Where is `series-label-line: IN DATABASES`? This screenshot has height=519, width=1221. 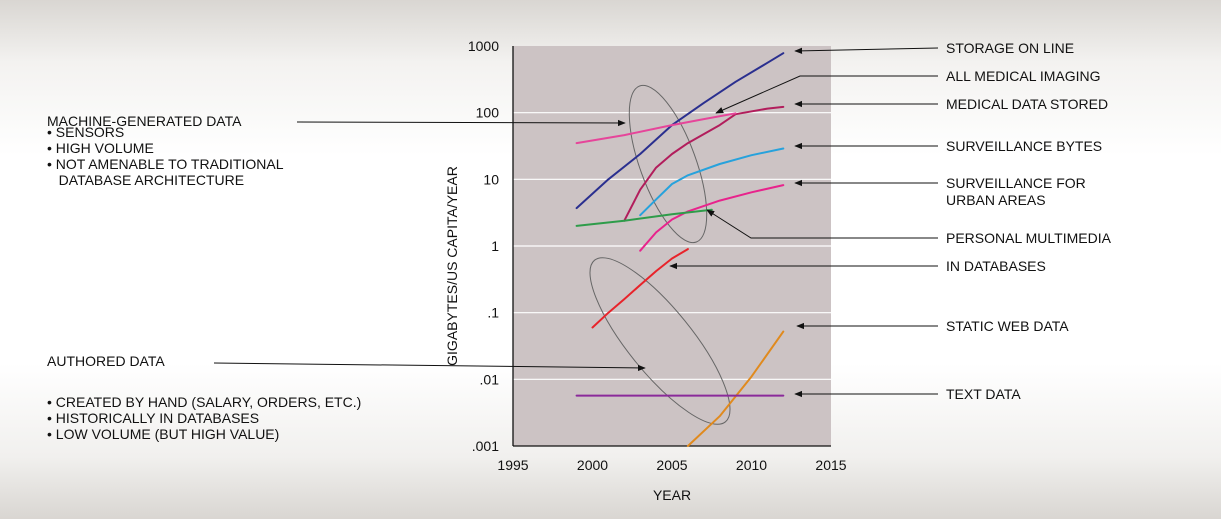
series-label-line: IN DATABASES is located at coordinates (996, 266).